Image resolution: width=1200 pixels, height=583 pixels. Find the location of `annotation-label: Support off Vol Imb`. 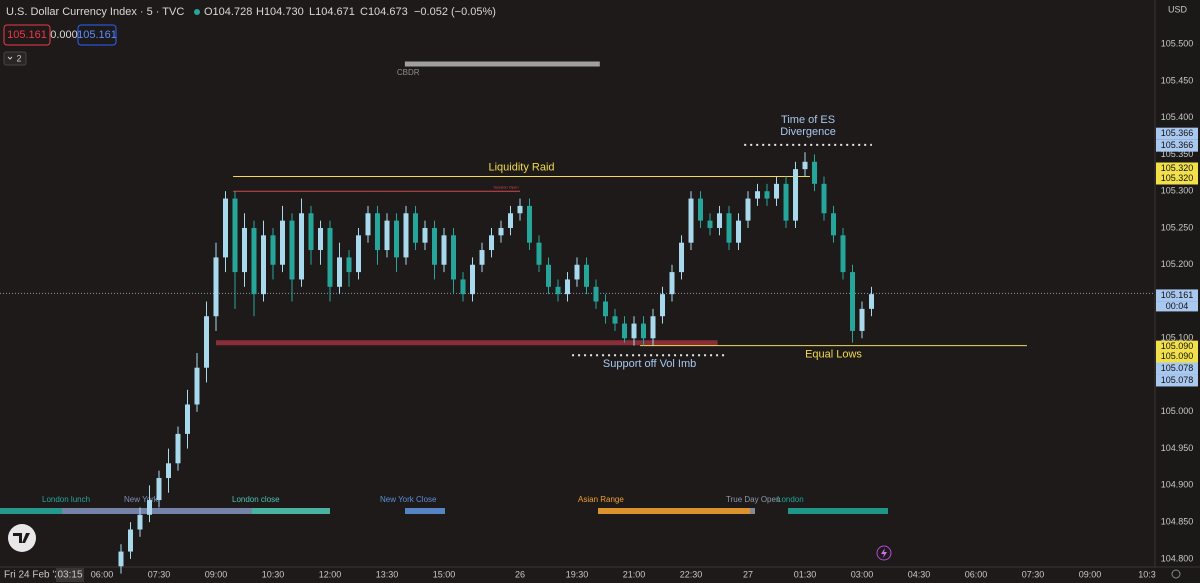

annotation-label: Support off Vol Imb is located at coordinates (649, 364).